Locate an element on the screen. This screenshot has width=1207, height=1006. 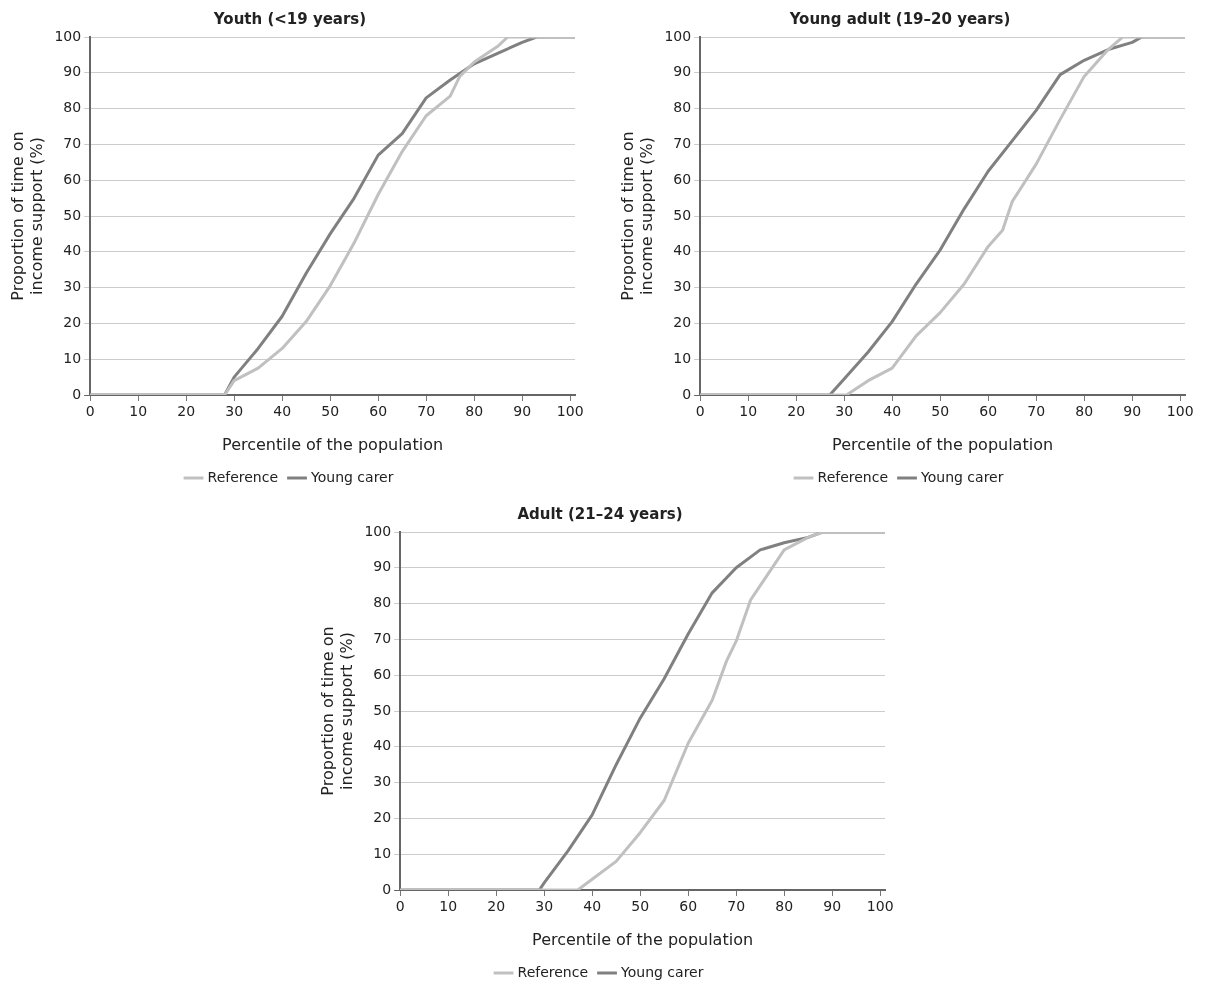
x-tick-label: 60 is located at coordinates (988, 411).